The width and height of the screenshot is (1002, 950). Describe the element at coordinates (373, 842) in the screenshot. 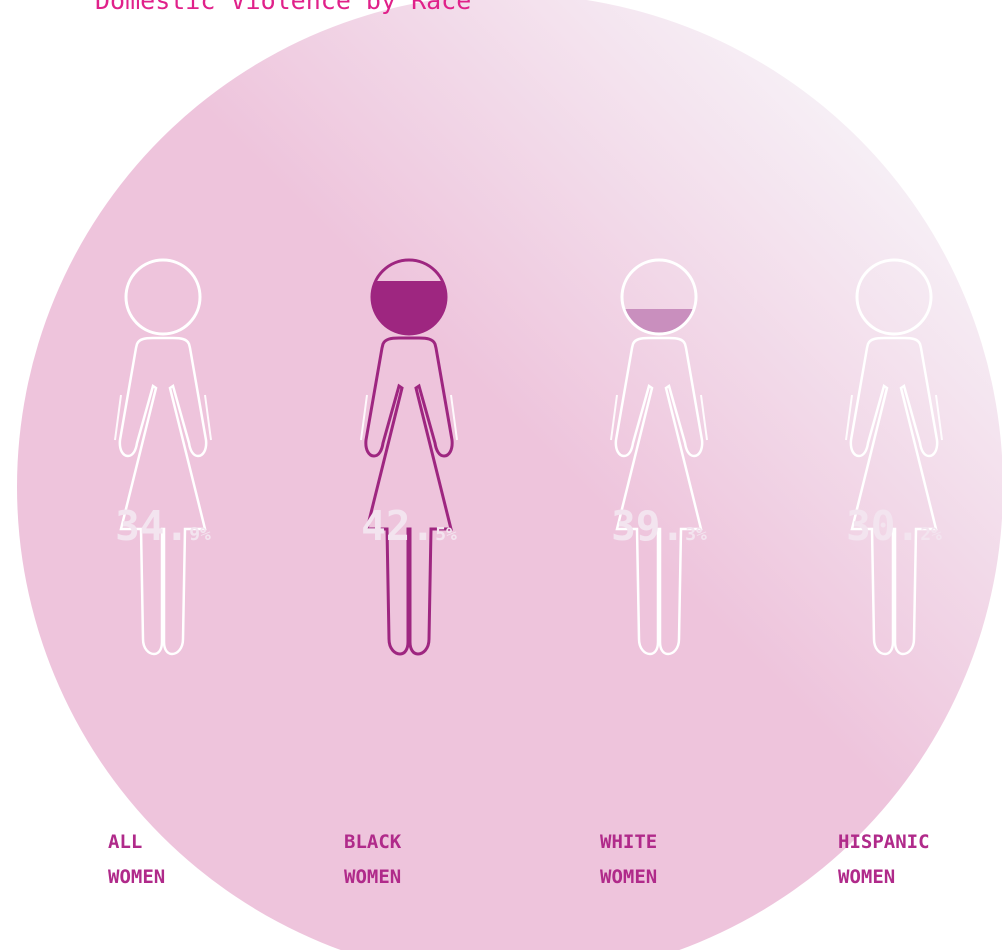

I see `category-label-line1: BLACK` at that location.